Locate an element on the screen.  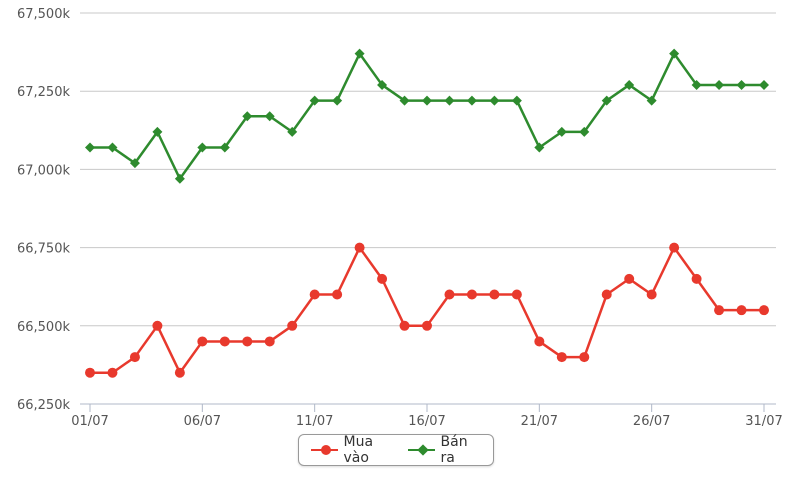
x-axis: 01/07 06/07 11/07 16/07 21/07 26/07 31/07 is located at coordinates (427, 416).